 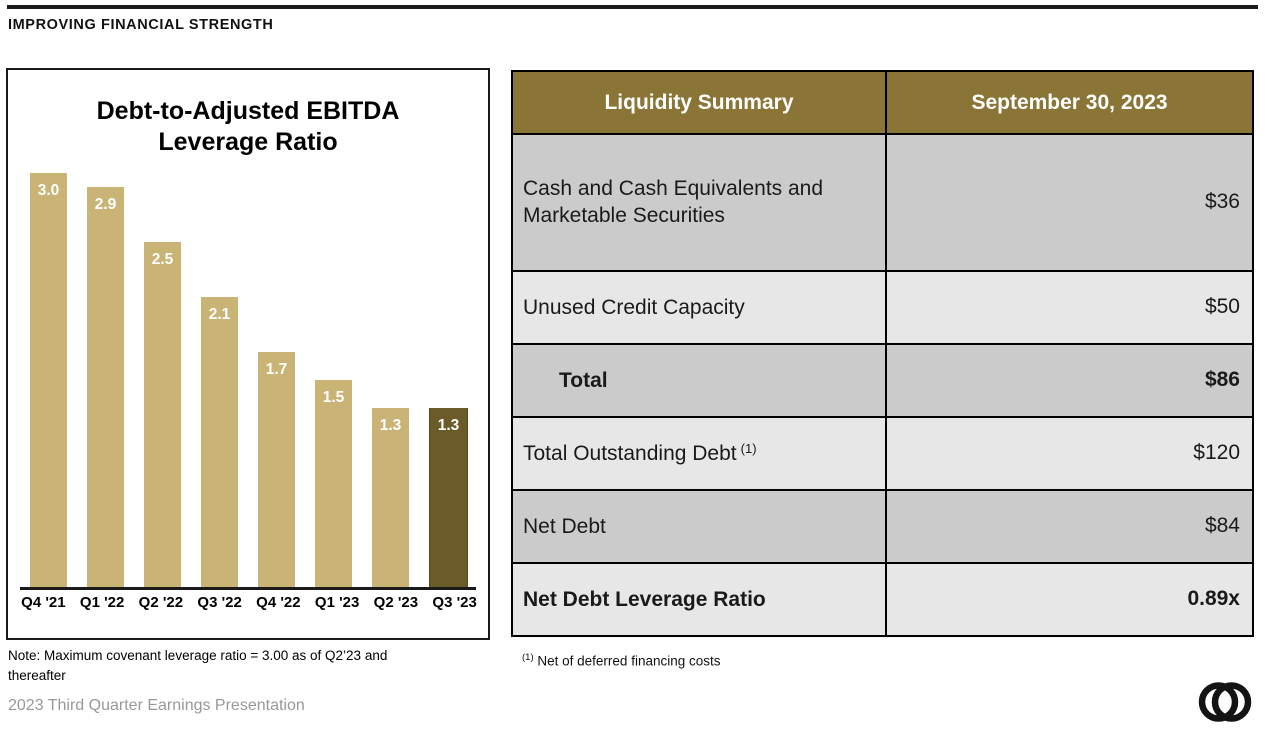 I want to click on row-label: Net Debt, so click(x=699, y=526).